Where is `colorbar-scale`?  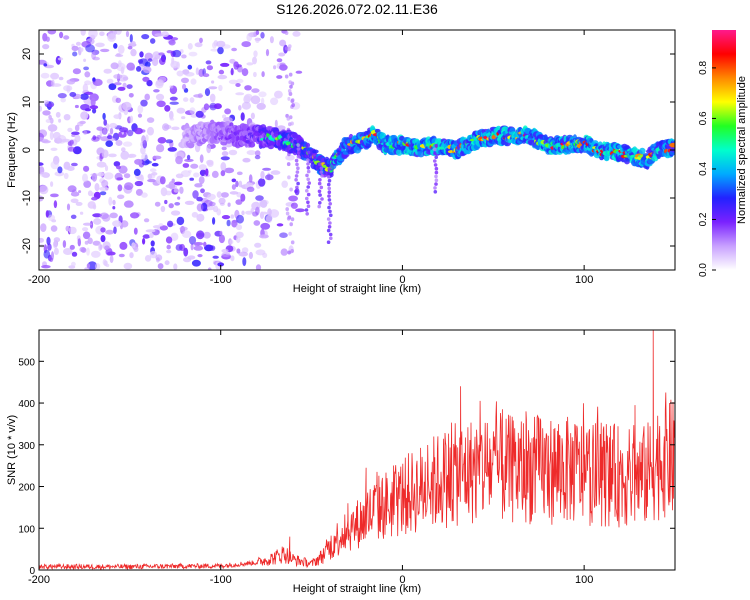 colorbar-scale is located at coordinates (724, 150).